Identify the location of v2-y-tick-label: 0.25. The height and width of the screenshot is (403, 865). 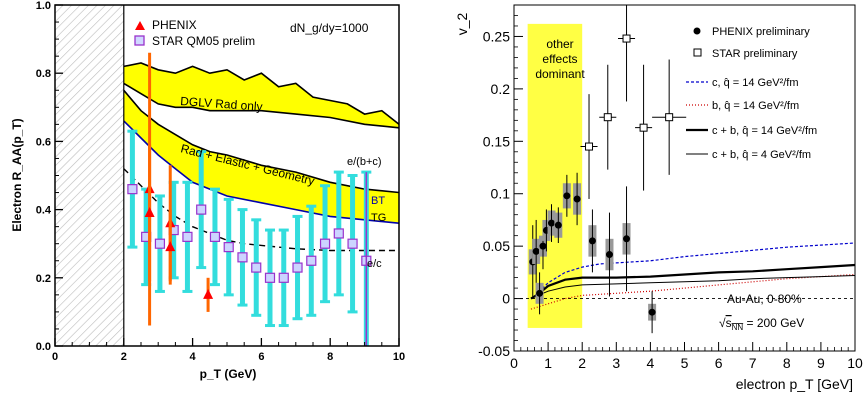
(496, 36).